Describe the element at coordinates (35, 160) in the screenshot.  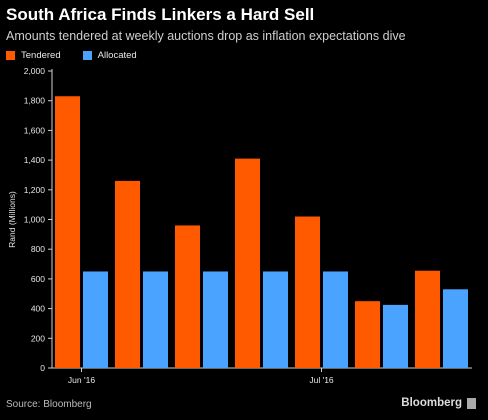
I see `y-tick-label: 1,400` at that location.